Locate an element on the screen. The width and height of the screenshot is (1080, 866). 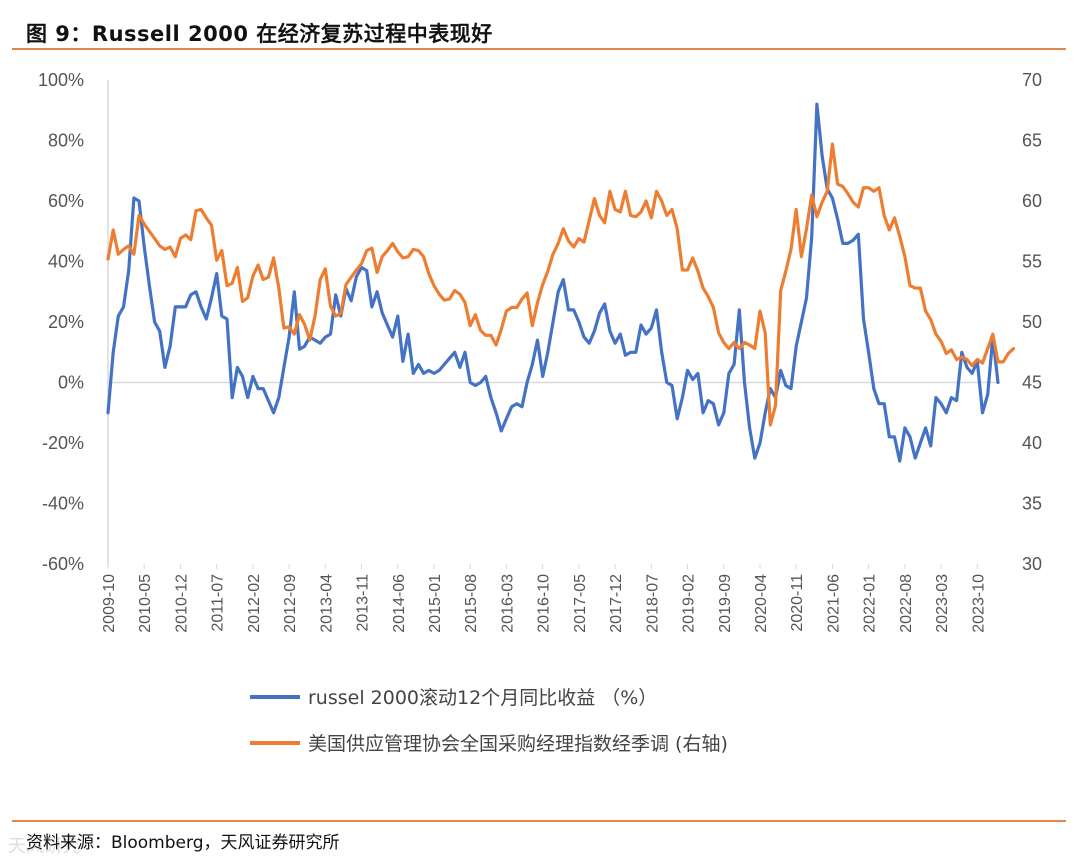
x-tick-label: 2016-03 is located at coordinates (507, 603).